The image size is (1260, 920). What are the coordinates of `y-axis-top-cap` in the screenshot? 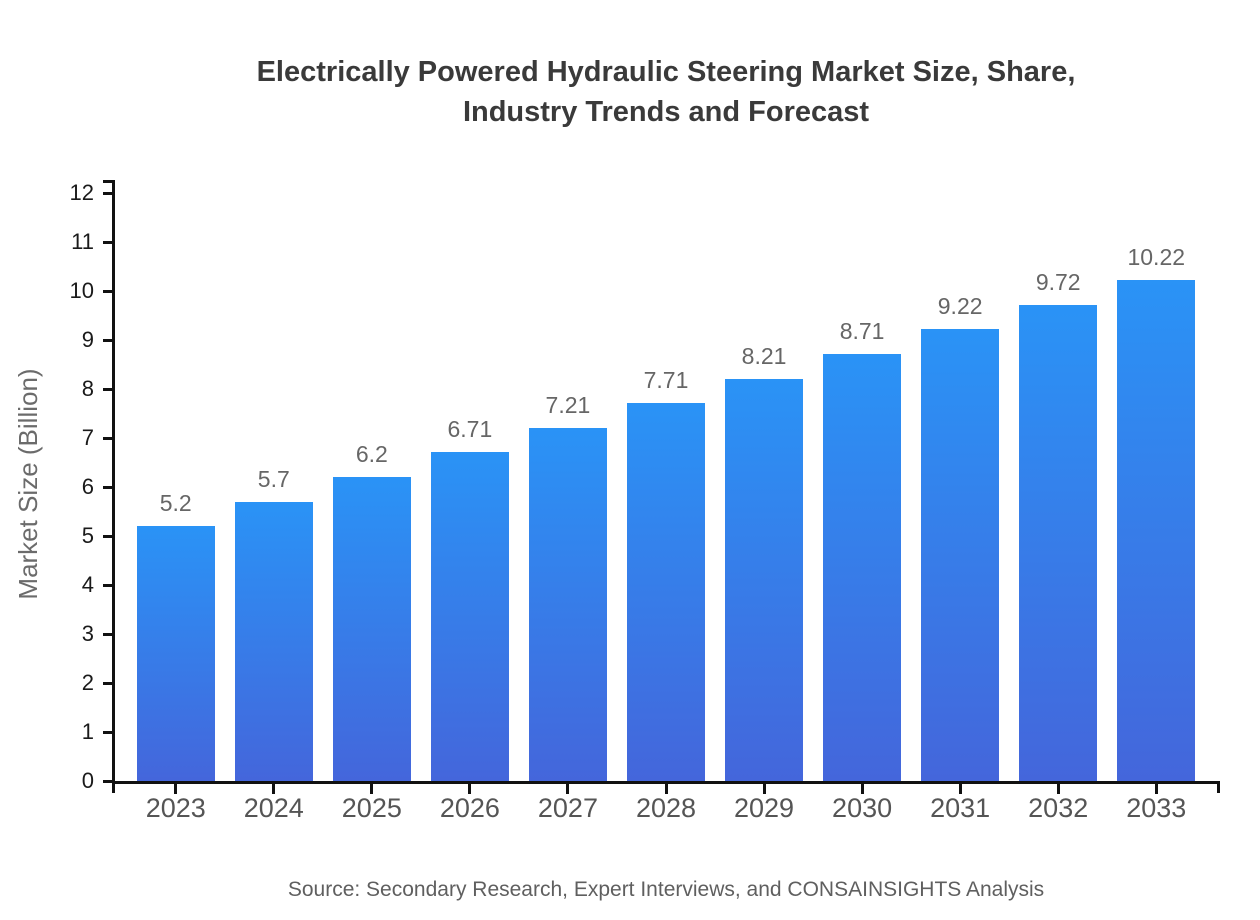 It's located at (107, 181).